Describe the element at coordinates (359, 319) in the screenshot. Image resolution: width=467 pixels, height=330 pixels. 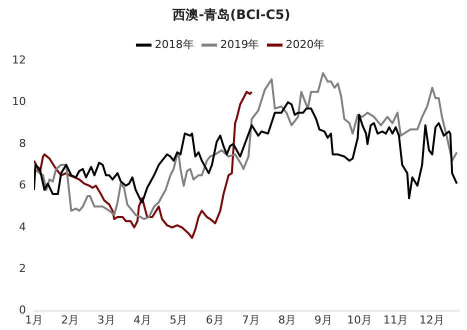
I see `x-tick-label: 10月` at that location.